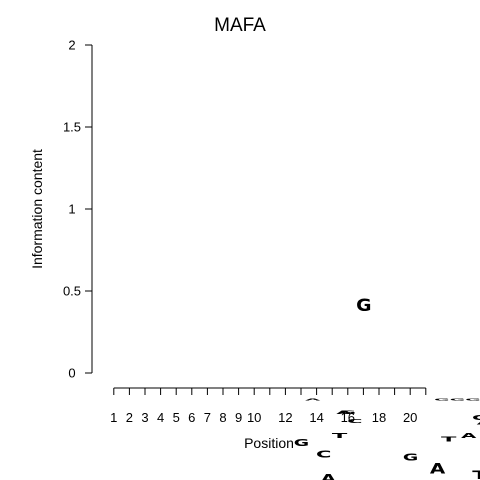 This screenshot has width=480, height=480. Describe the element at coordinates (354, 421) in the screenshot. I see `logo-letter-c-pos-3: C` at that location.